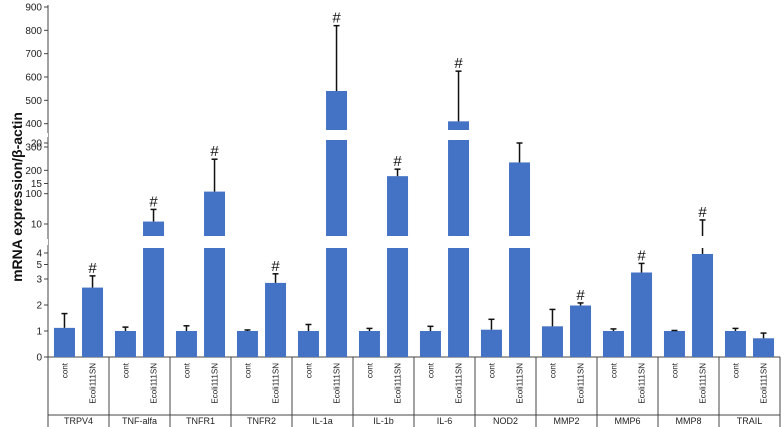 The width and height of the screenshot is (784, 427). I want to click on y-tick-label: 10, so click(37, 225).